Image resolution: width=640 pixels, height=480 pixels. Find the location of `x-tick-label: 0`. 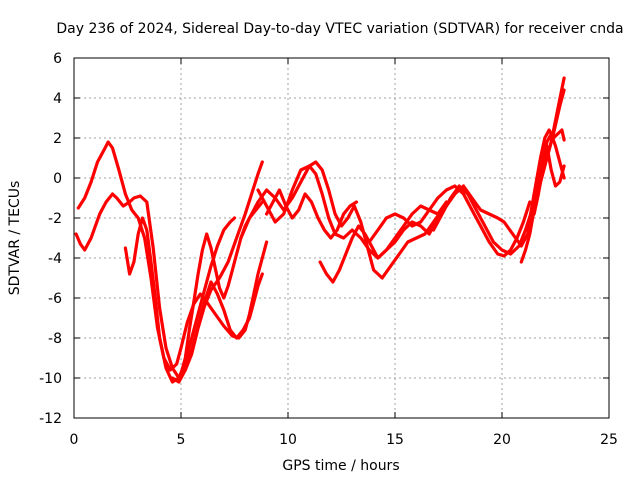

x-tick-label: 0 is located at coordinates (74, 440).